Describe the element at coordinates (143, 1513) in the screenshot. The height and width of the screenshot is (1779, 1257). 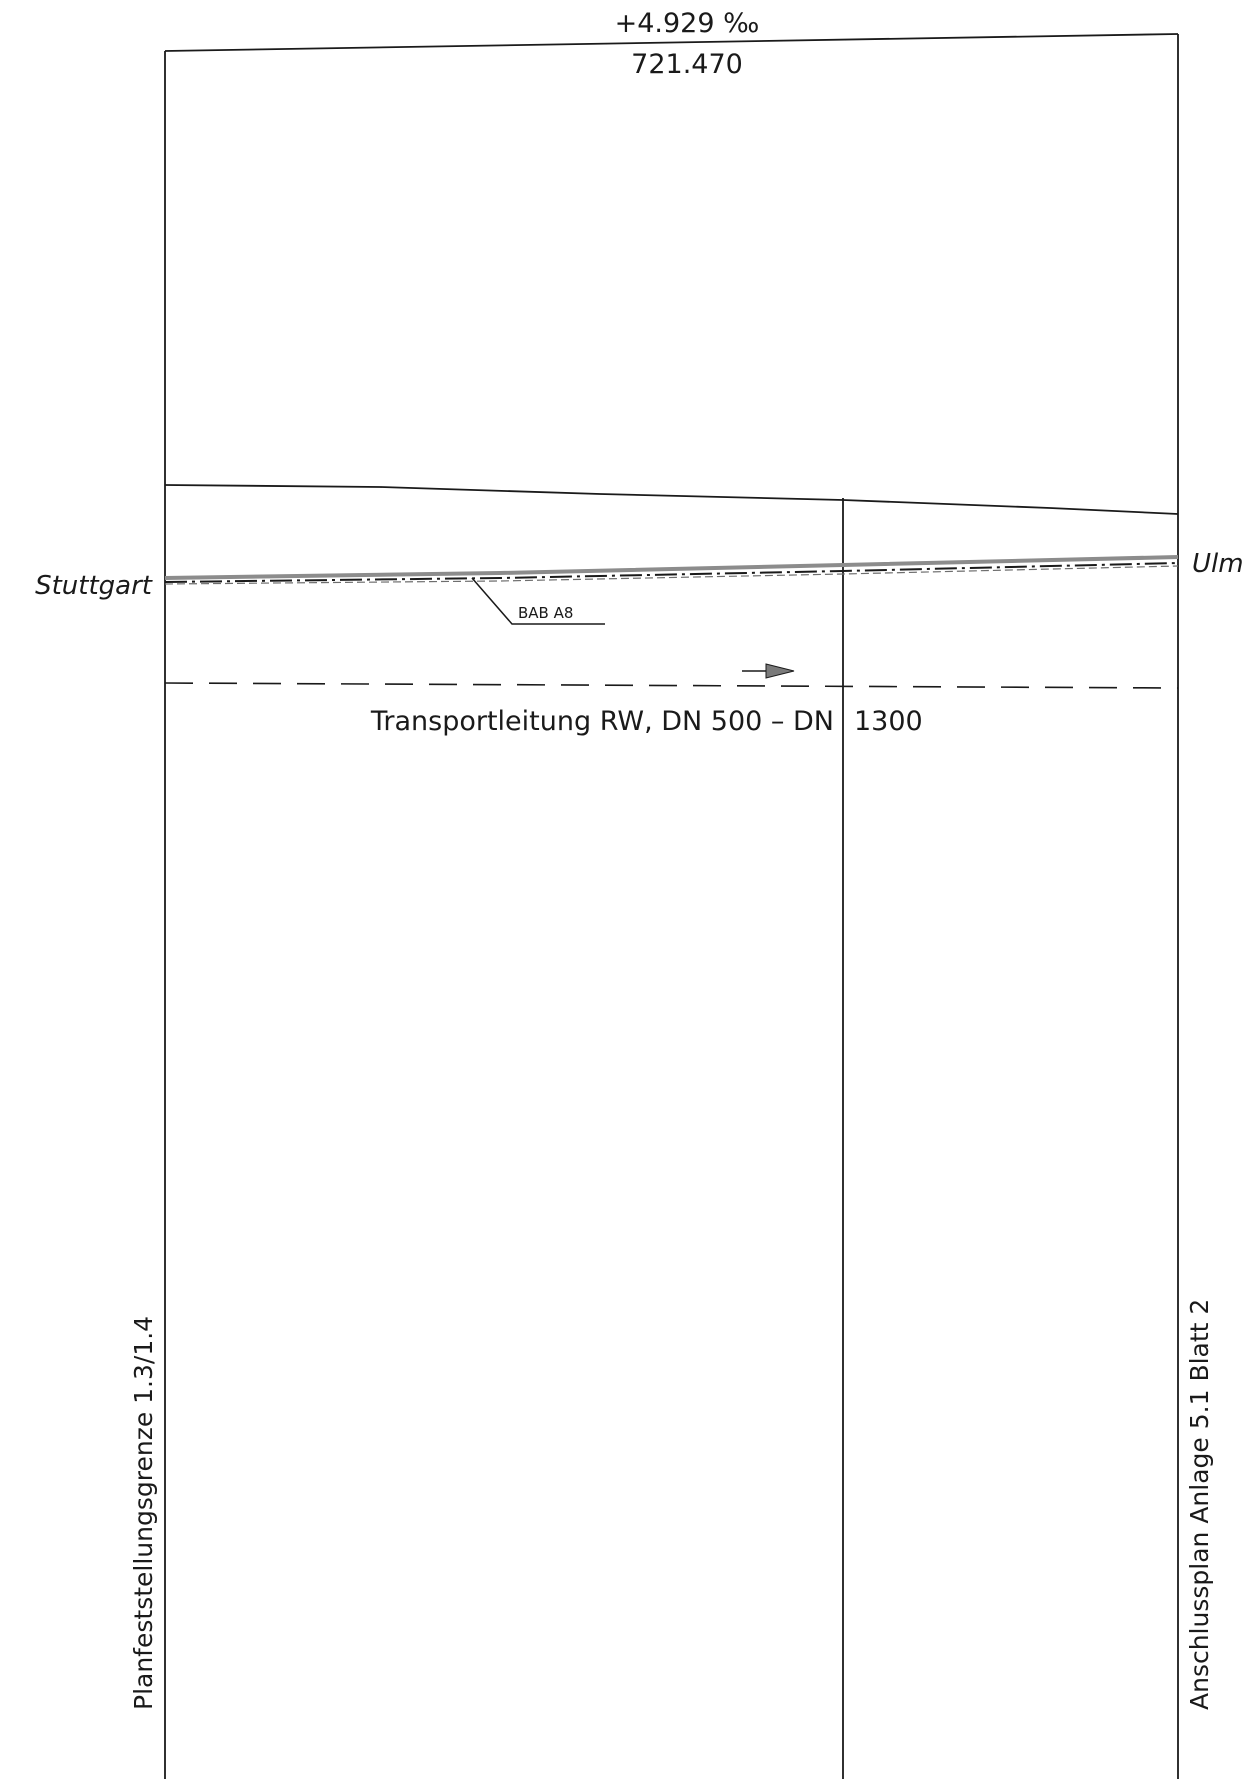
I see `left-boundary-label: Planfeststellungsgrenze 1.3/1.4` at that location.